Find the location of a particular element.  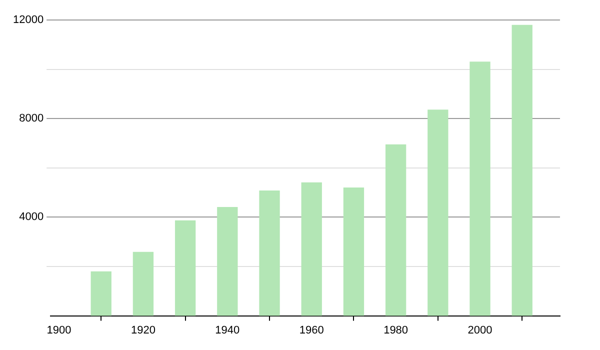

y-tick-label: 12000 is located at coordinates (28, 20).